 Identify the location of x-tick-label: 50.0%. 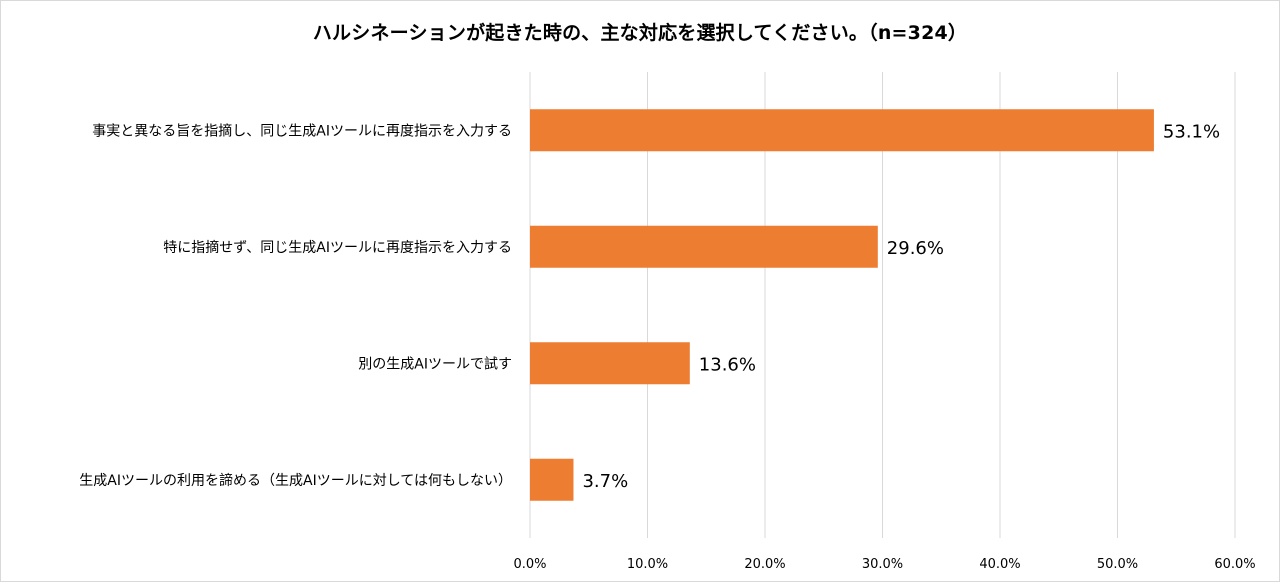
(1117, 564).